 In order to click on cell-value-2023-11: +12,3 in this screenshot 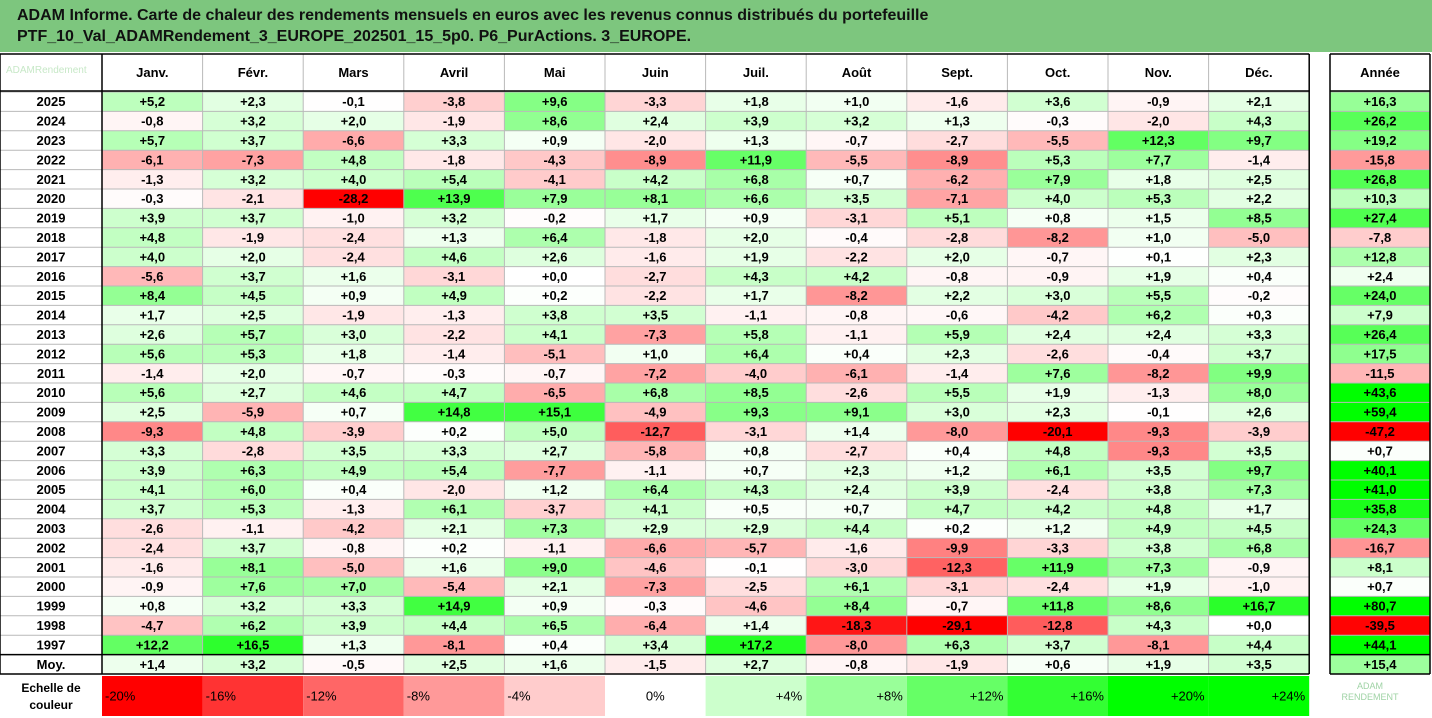, I will do `click(1158, 140)`.